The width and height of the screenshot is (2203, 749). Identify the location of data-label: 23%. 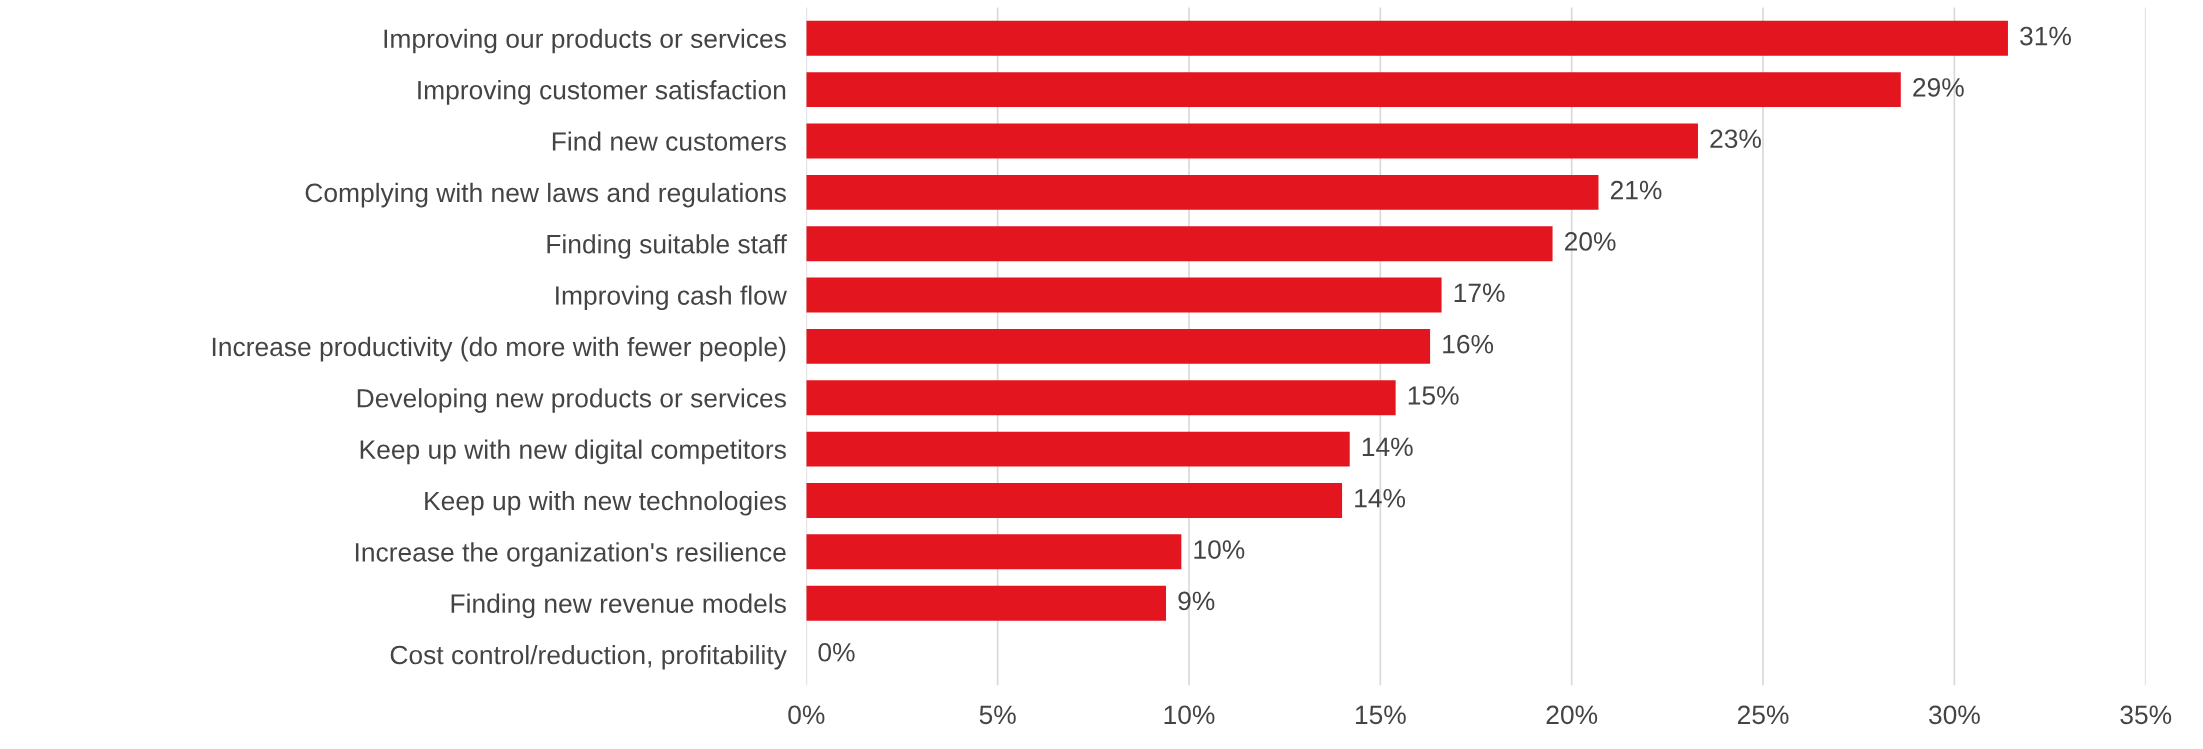
(1735, 139).